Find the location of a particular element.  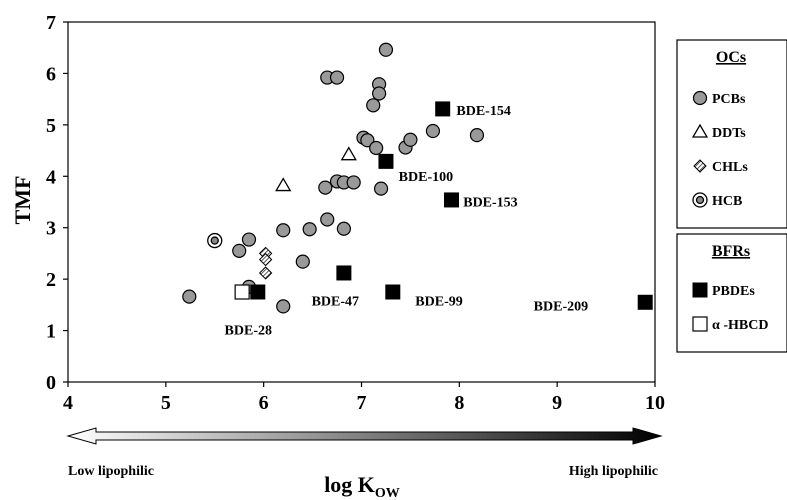

annotation-label: BDE-154 is located at coordinates (483, 111).